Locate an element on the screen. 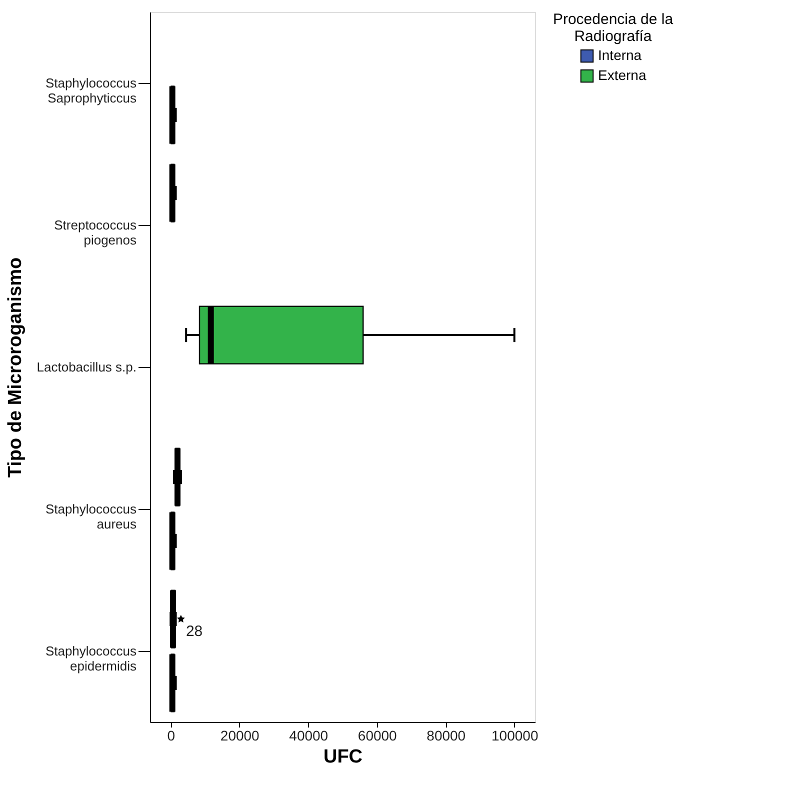  y-tick-label: Lactobacillus s.p. is located at coordinates (86, 367).